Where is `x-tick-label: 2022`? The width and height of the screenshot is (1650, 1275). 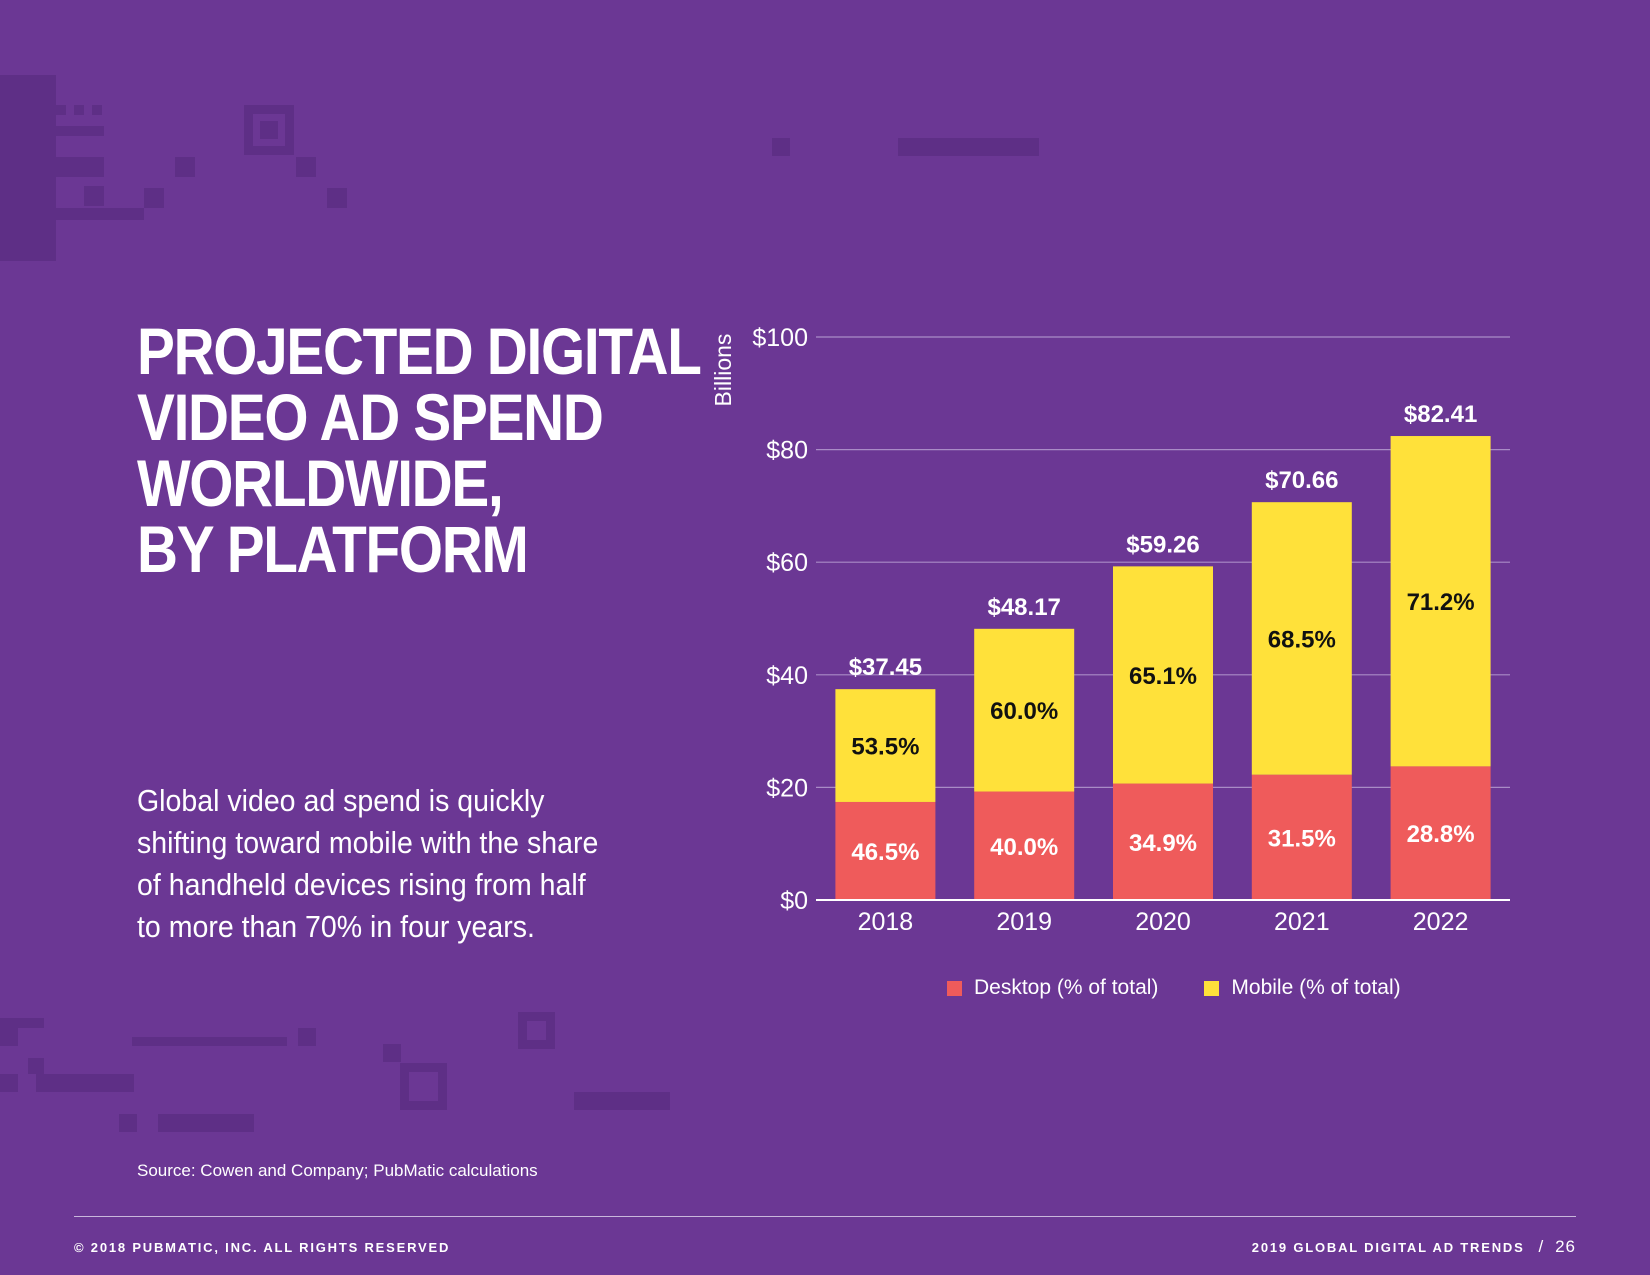 x-tick-label: 2022 is located at coordinates (1441, 922).